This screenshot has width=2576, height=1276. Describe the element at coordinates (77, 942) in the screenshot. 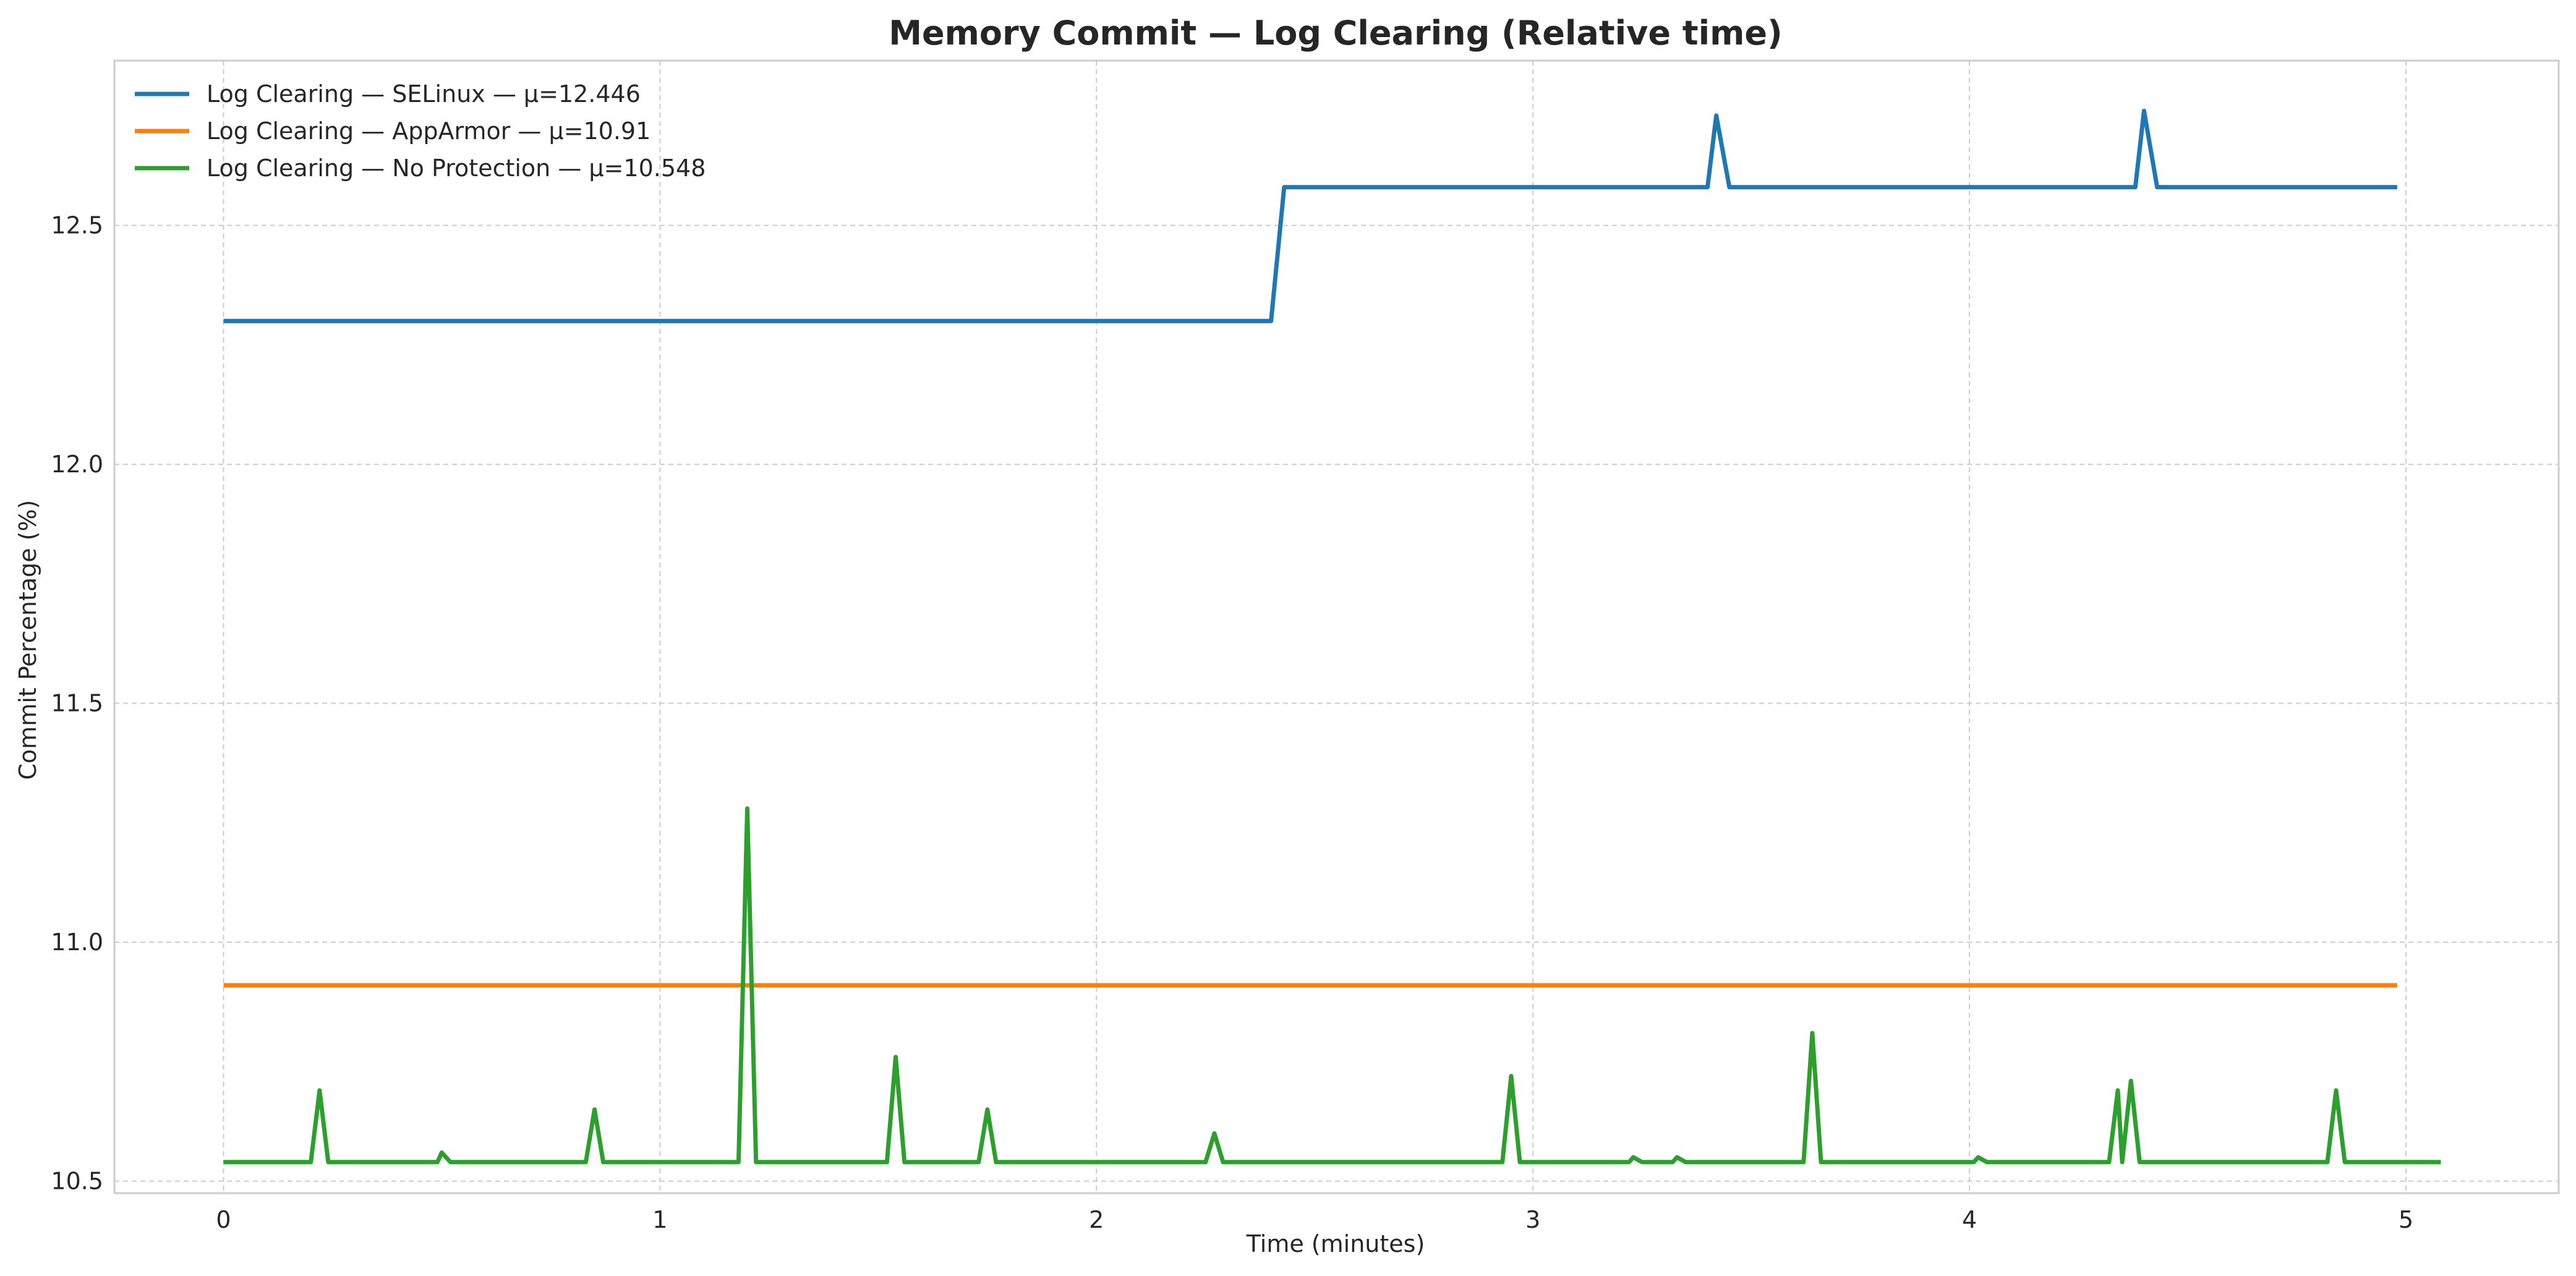

I see `y-tick-label: 11.0` at that location.